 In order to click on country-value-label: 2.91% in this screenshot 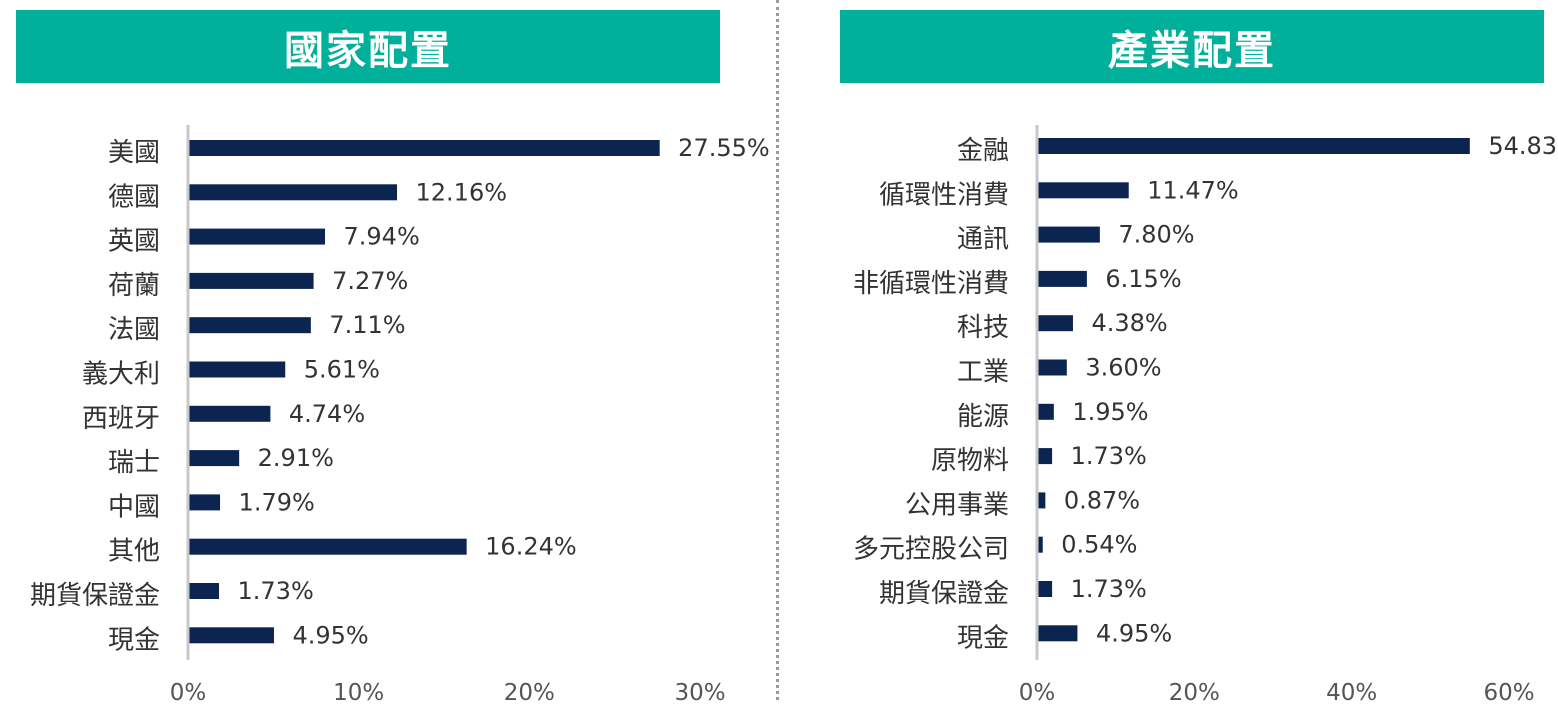, I will do `click(296, 458)`.